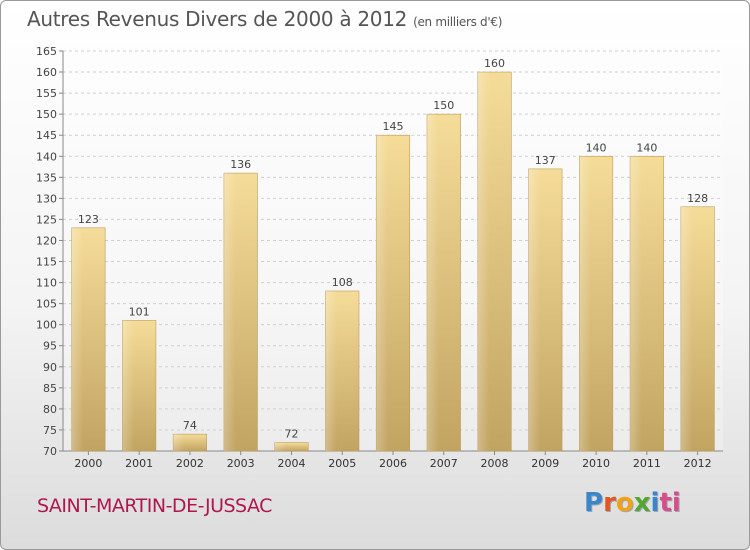  What do you see at coordinates (46, 240) in the screenshot?
I see `y-tick-label: 120` at bounding box center [46, 240].